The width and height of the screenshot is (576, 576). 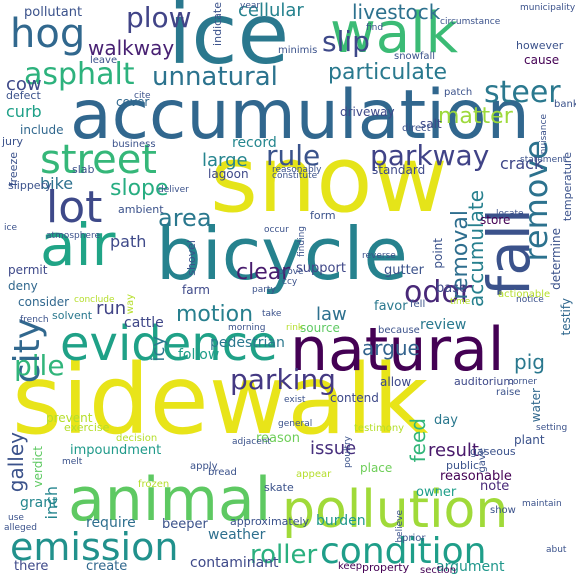 What do you see at coordinates (458, 92) in the screenshot?
I see `word: patch` at bounding box center [458, 92].